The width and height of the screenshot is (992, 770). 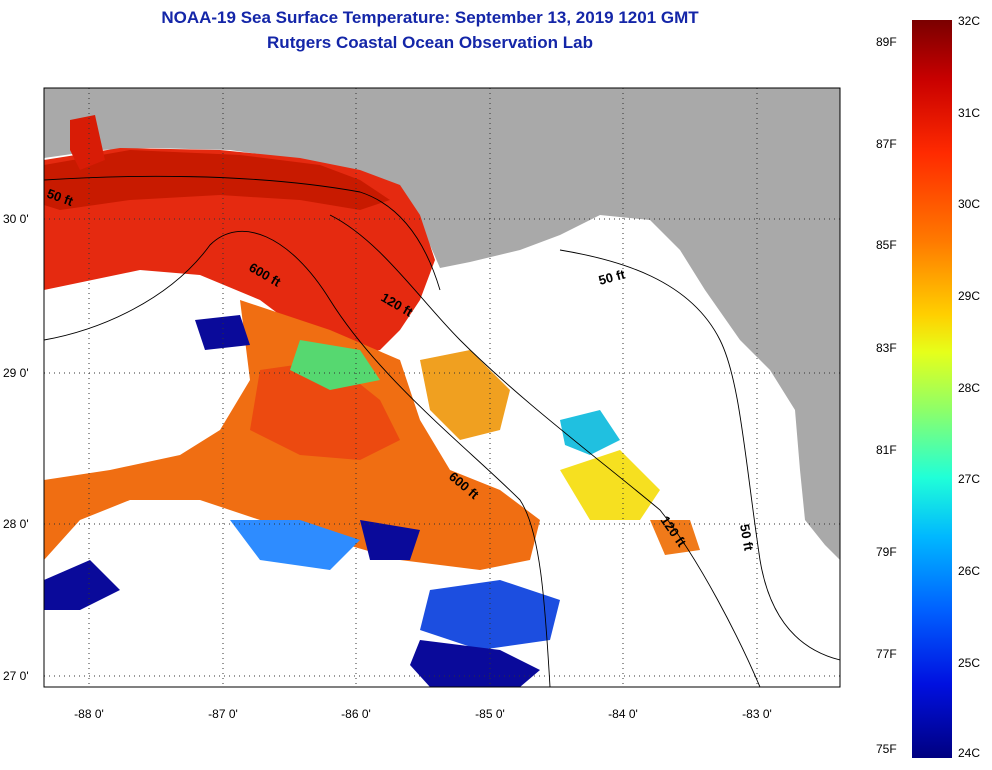 I want to click on colorbar-c-label: 30C, so click(x=969, y=204).